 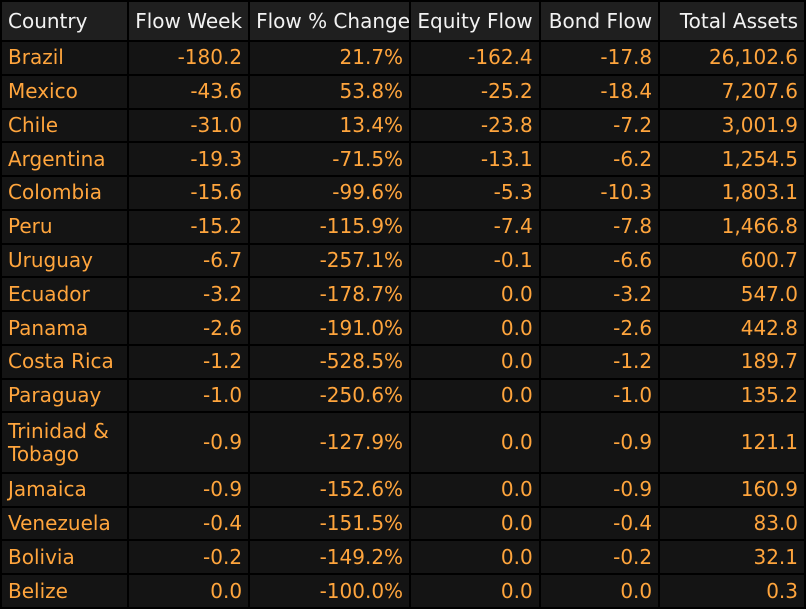 What do you see at coordinates (330, 442) in the screenshot?
I see `flow-pct-change-cell: -127.9%` at bounding box center [330, 442].